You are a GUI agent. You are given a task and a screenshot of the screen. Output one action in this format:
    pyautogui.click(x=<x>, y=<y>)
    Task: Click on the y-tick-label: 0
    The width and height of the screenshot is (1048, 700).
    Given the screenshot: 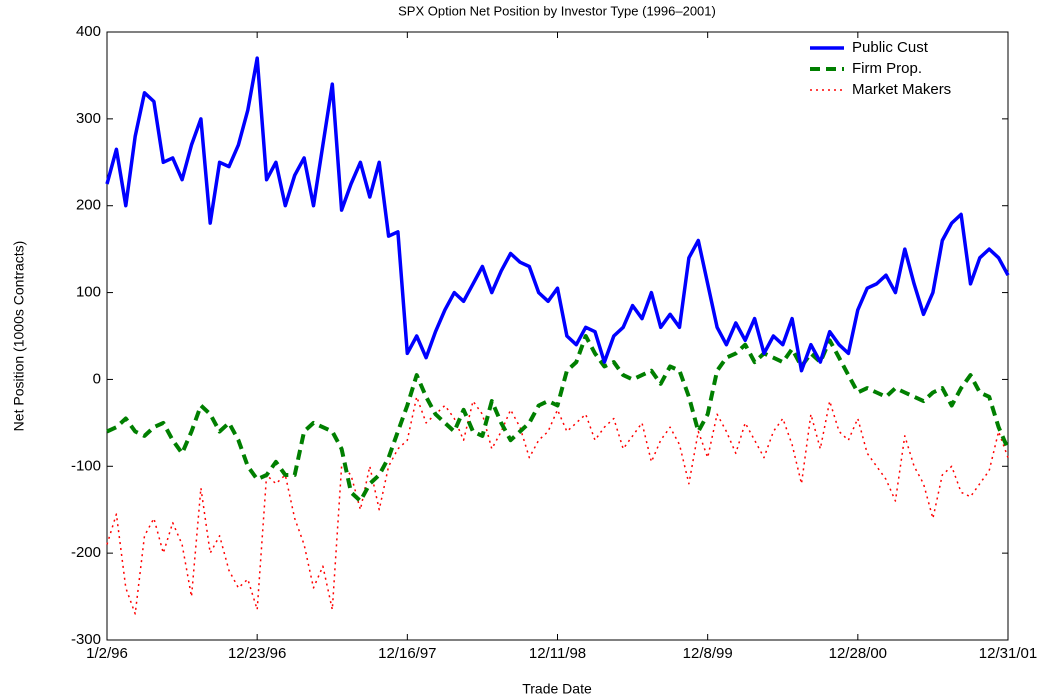 What is the action you would take?
    pyautogui.click(x=97, y=378)
    